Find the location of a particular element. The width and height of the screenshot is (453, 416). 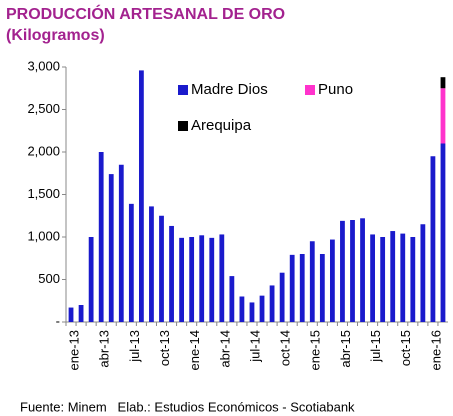

y-tick-label: 500 is located at coordinates (49, 278).